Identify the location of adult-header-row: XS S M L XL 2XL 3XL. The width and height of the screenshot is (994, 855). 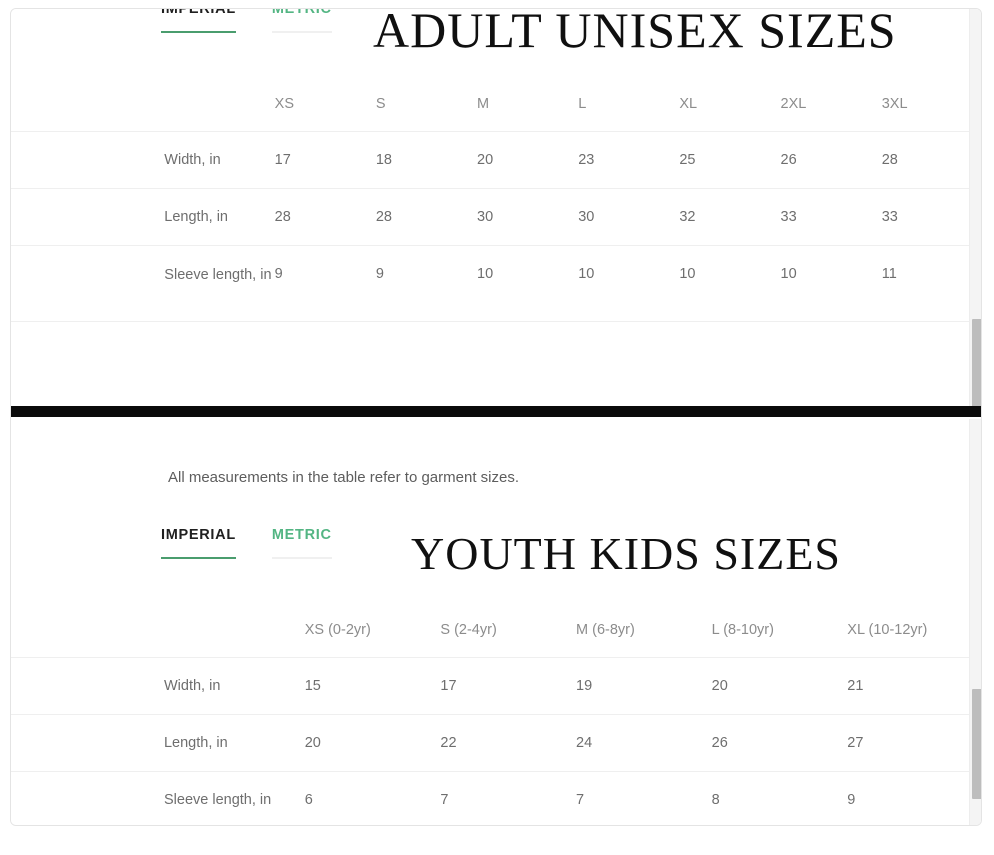
(496, 104).